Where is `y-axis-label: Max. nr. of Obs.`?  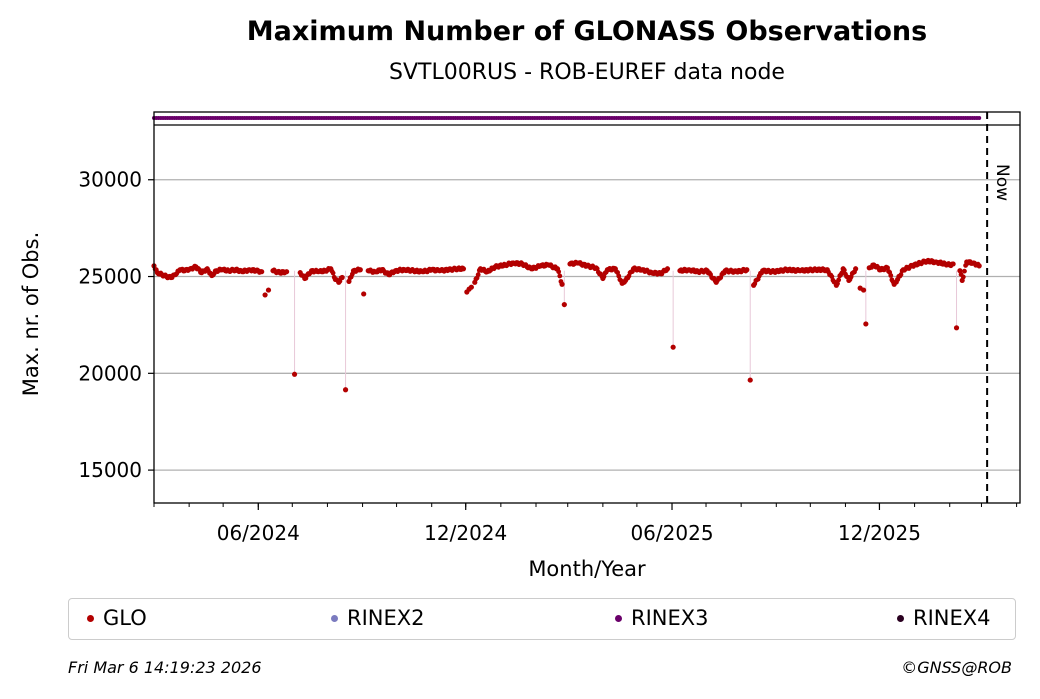
y-axis-label: Max. nr. of Obs. is located at coordinates (31, 314).